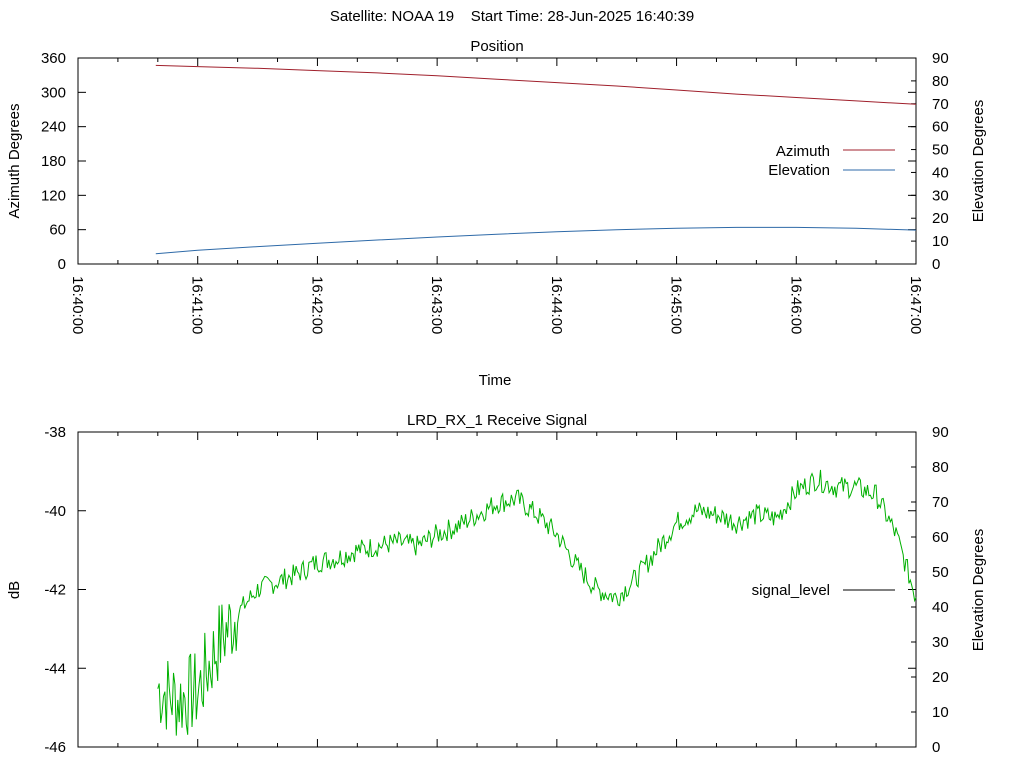  What do you see at coordinates (55, 511) in the screenshot?
I see `y-tick-label: -40` at bounding box center [55, 511].